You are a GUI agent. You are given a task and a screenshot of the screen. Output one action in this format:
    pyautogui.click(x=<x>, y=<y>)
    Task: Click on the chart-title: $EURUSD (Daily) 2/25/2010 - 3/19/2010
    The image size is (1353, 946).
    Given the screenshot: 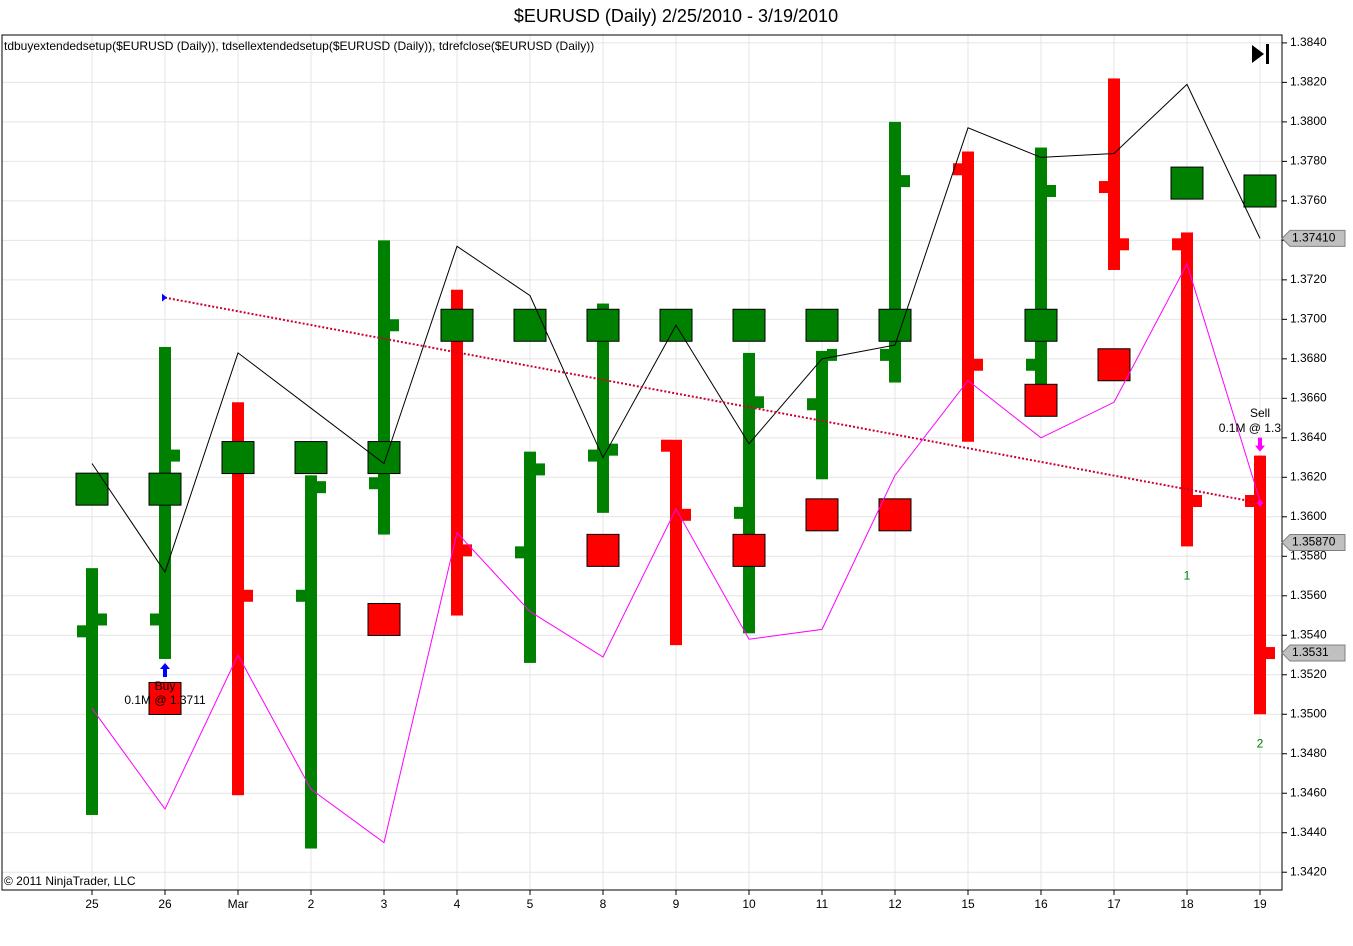 What is the action you would take?
    pyautogui.click(x=676, y=16)
    